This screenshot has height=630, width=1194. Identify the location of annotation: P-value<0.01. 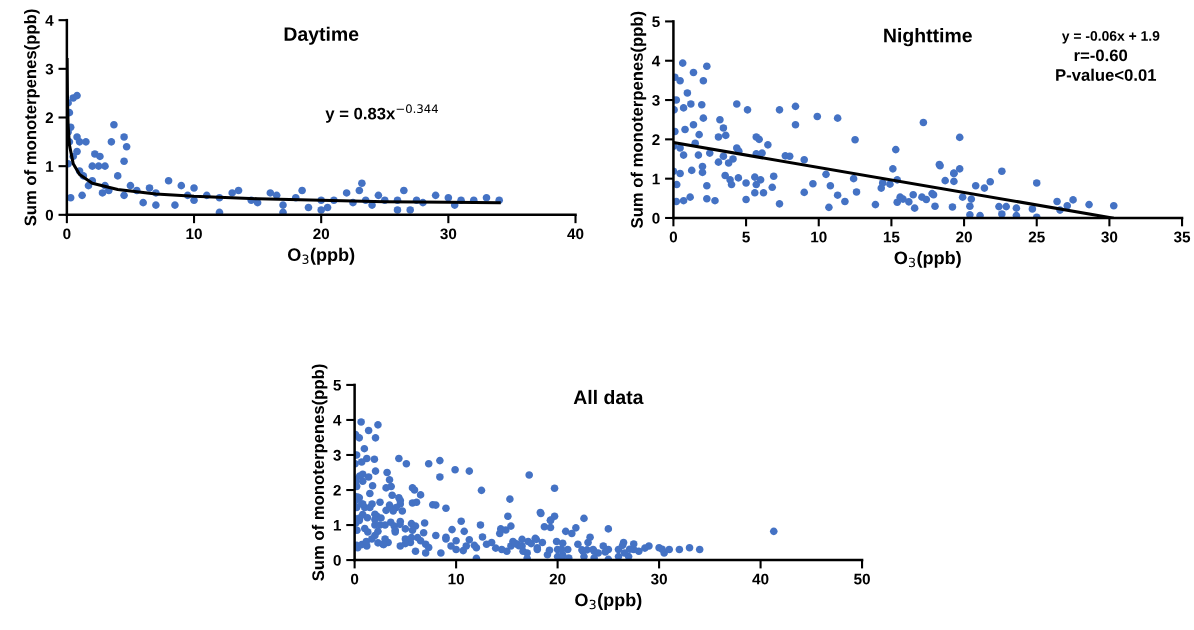
(1106, 74).